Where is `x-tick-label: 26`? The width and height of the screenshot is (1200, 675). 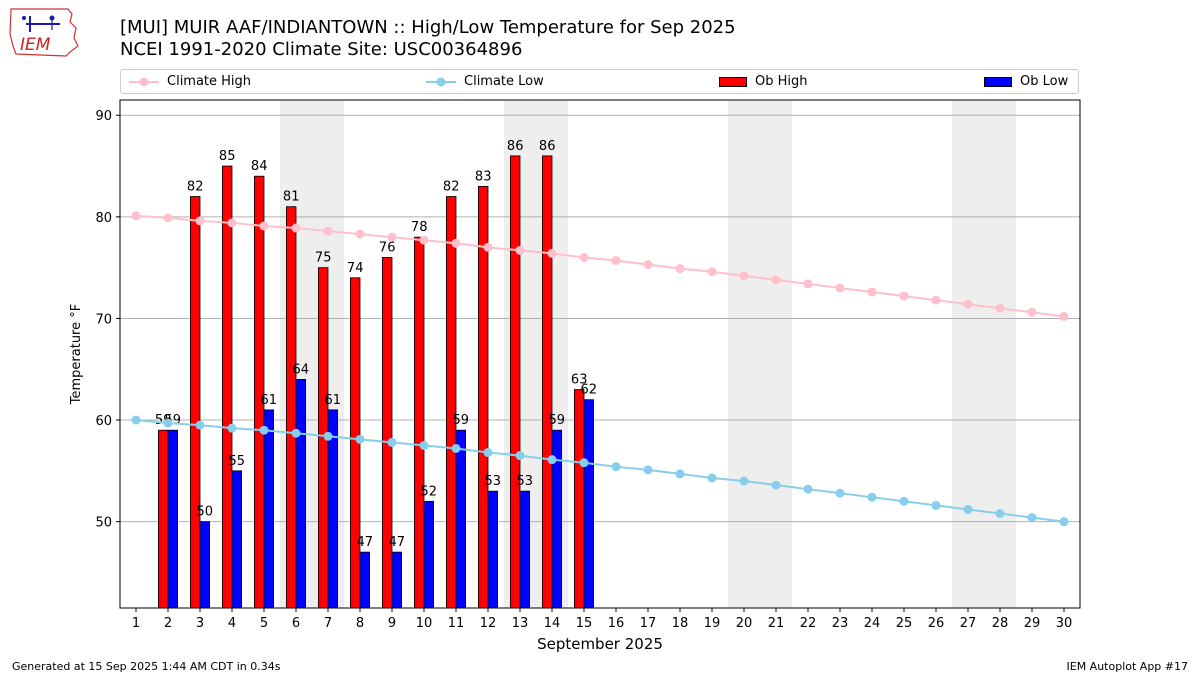 x-tick-label: 26 is located at coordinates (936, 623).